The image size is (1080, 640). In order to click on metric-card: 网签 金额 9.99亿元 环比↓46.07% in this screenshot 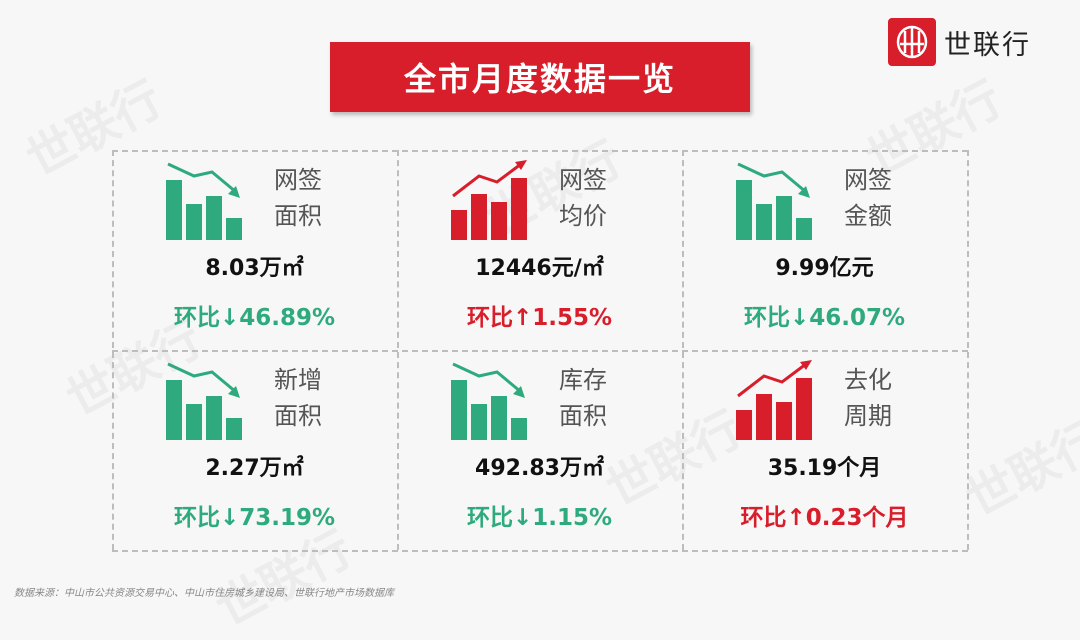, I will do `click(824, 250)`.